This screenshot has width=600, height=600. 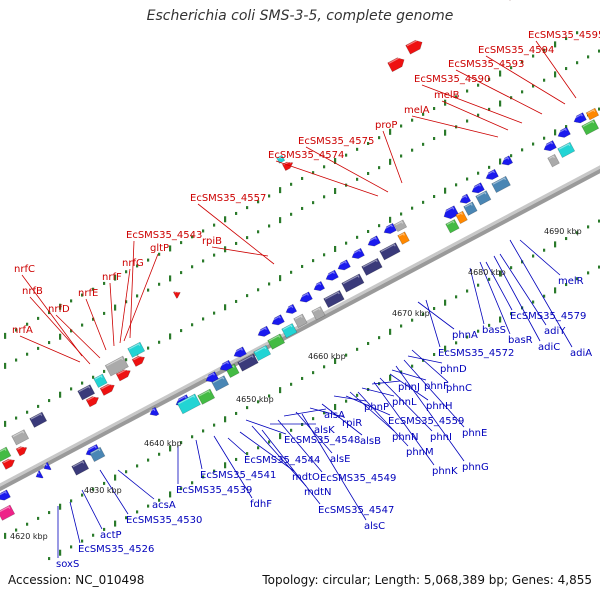 I want to click on gene-label-reverse: phnM, so click(x=420, y=452).